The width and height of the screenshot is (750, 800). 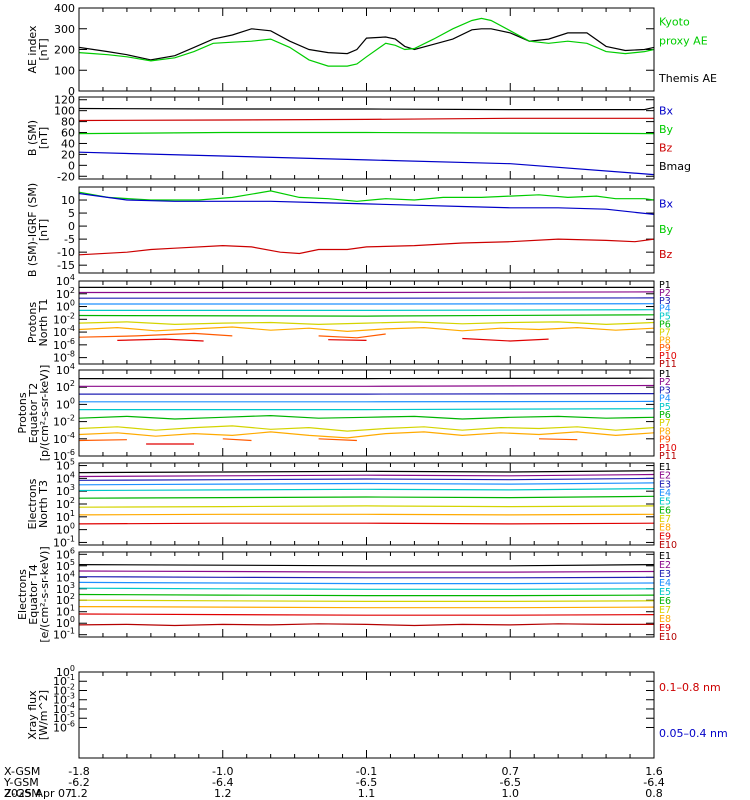 I want to click on footer-value: -1.8, so click(x=78, y=771).